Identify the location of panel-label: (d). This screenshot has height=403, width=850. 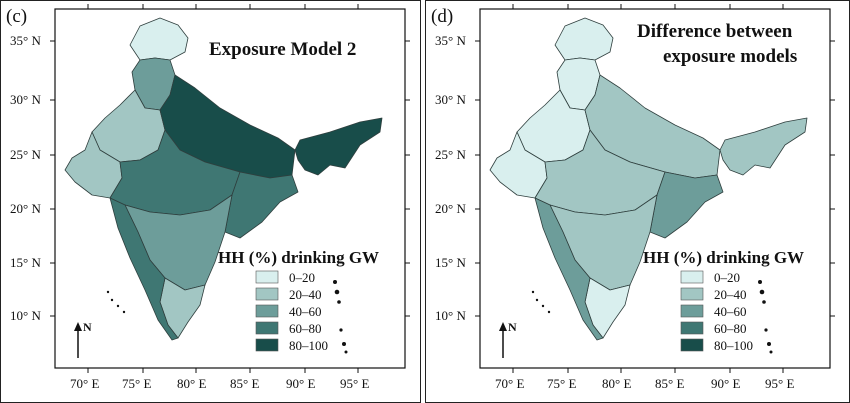
(442, 16).